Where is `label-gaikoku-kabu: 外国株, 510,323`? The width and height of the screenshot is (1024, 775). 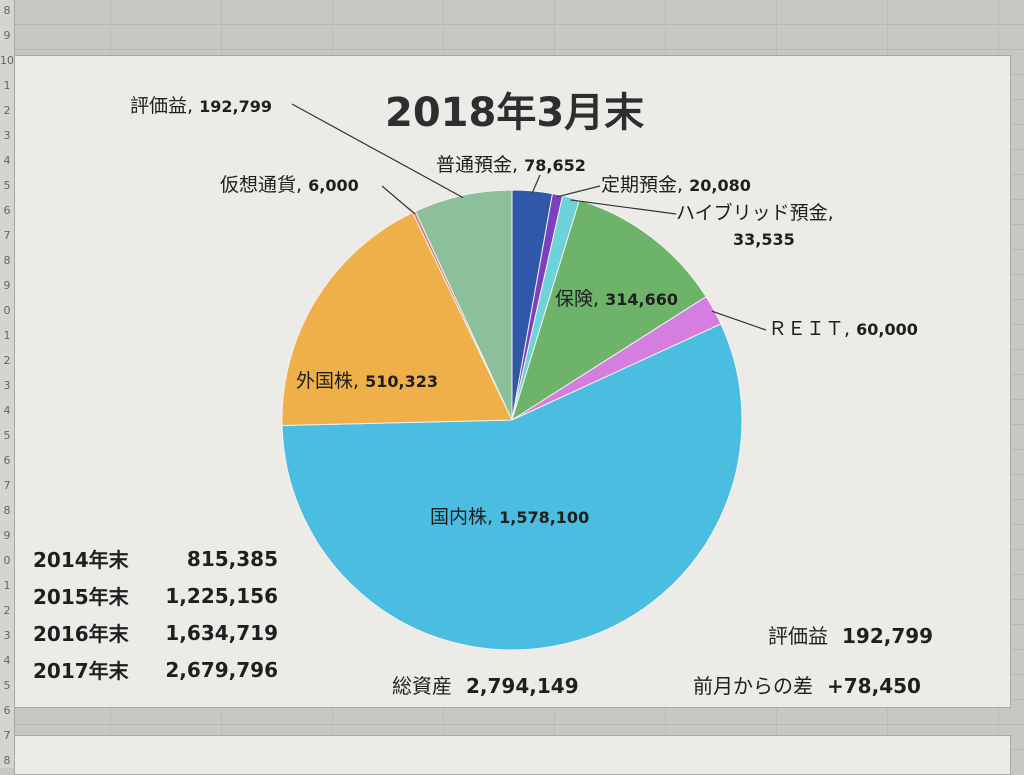 label-gaikoku-kabu: 外国株, 510,323 is located at coordinates (367, 381).